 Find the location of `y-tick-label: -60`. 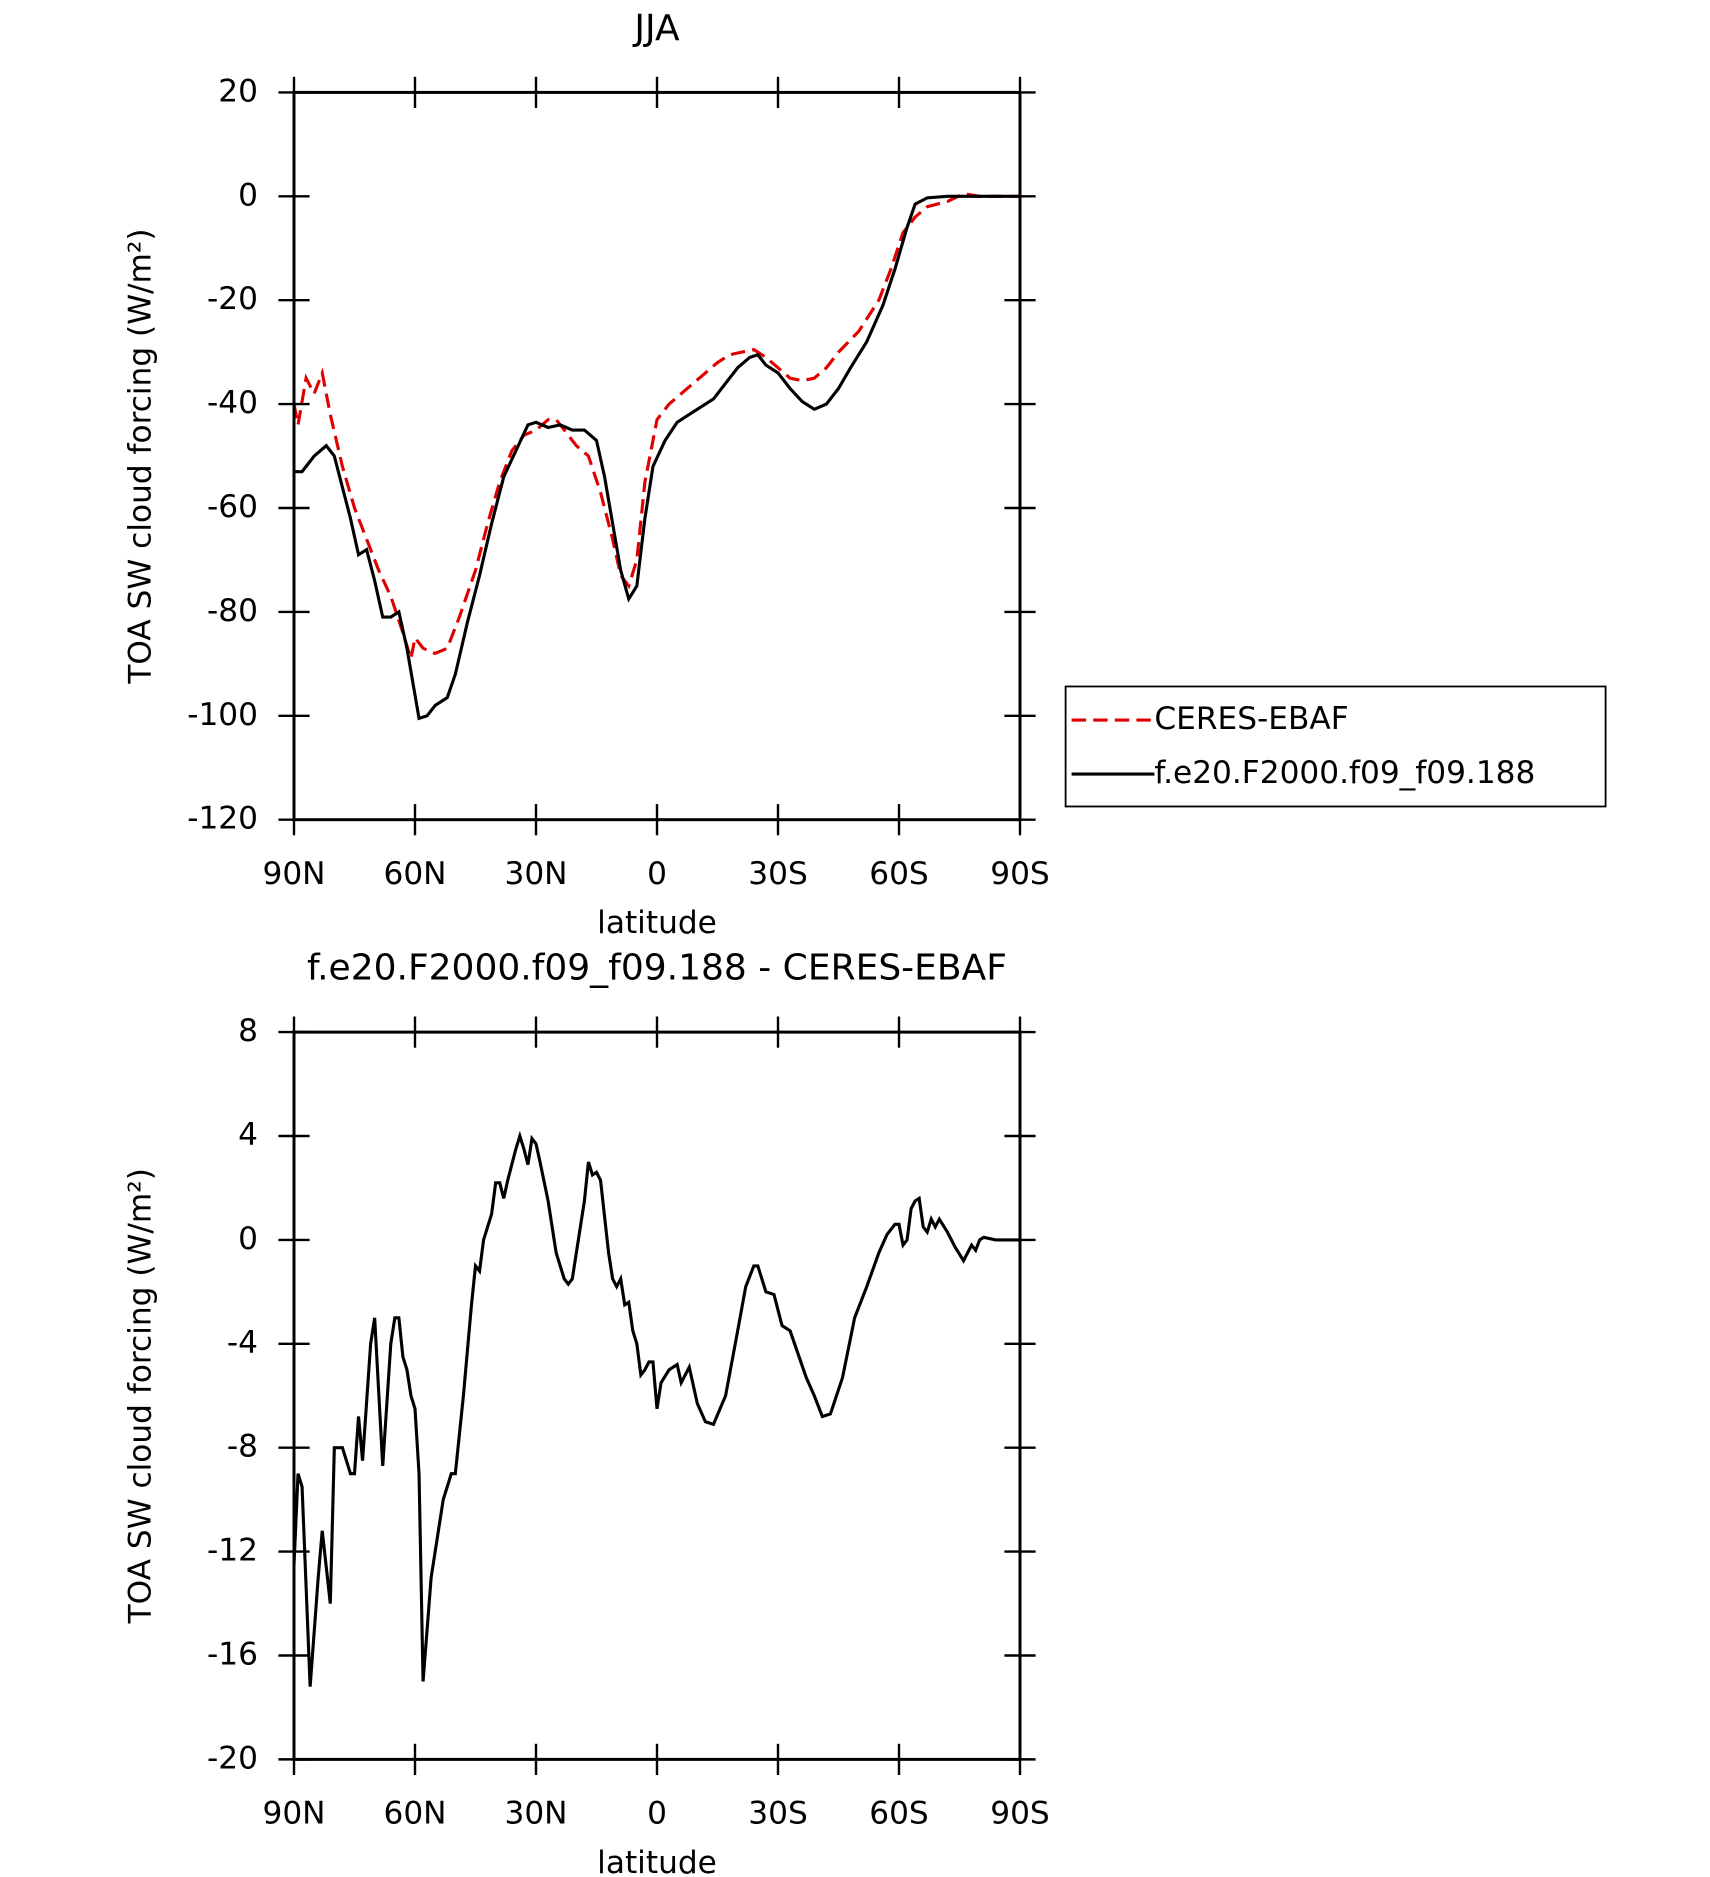

y-tick-label: -60 is located at coordinates (232, 507).